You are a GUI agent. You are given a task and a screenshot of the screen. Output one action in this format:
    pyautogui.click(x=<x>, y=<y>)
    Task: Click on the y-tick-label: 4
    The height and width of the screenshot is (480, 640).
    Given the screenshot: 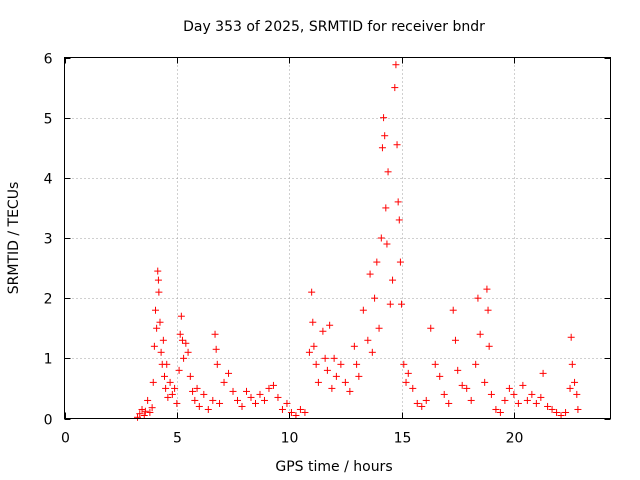 What is the action you would take?
    pyautogui.click(x=48, y=180)
    